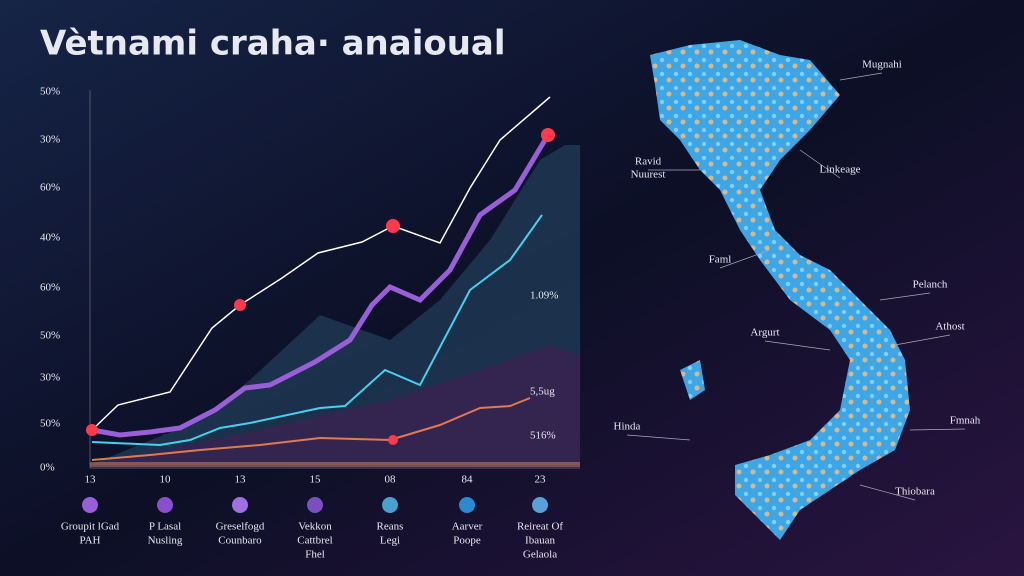 The height and width of the screenshot is (576, 1024). Describe the element at coordinates (692, 380) in the screenshot. I see `island` at that location.